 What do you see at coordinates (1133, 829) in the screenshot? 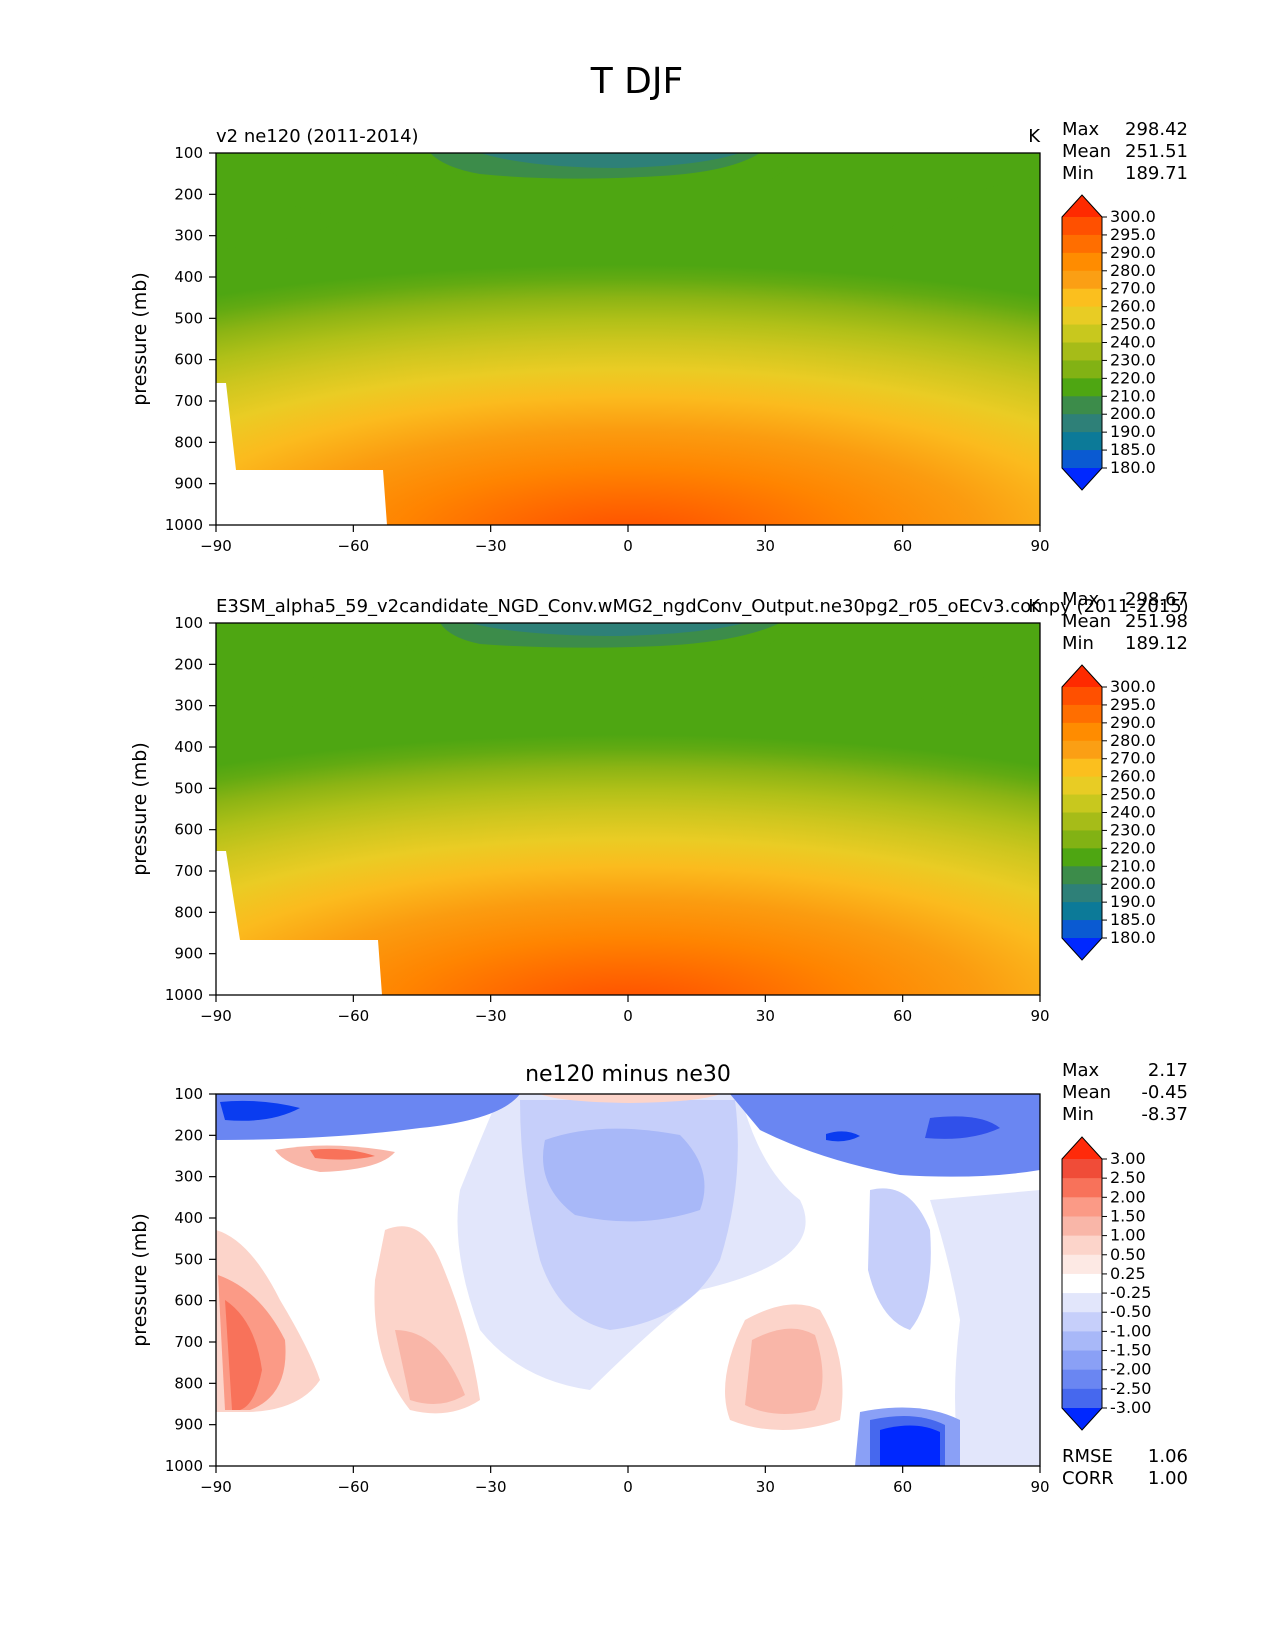
I see `colorbar-label: 230.0` at bounding box center [1133, 829].